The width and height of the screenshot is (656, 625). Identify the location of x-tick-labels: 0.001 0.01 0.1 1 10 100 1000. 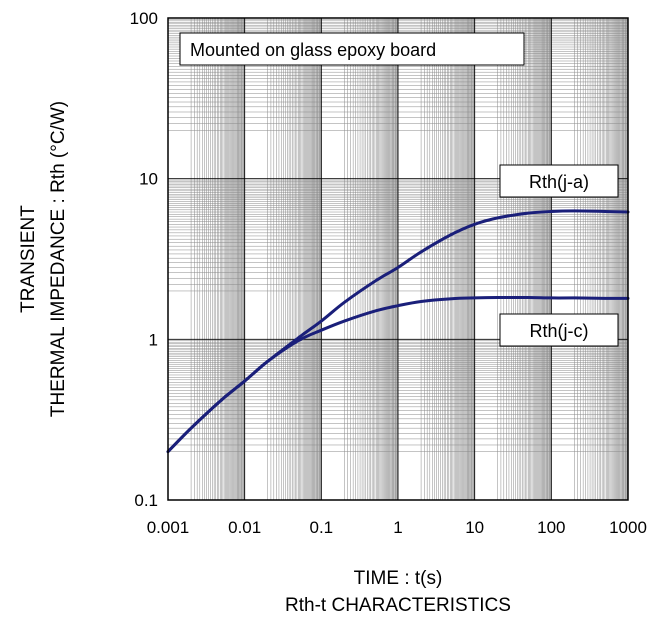
(397, 527).